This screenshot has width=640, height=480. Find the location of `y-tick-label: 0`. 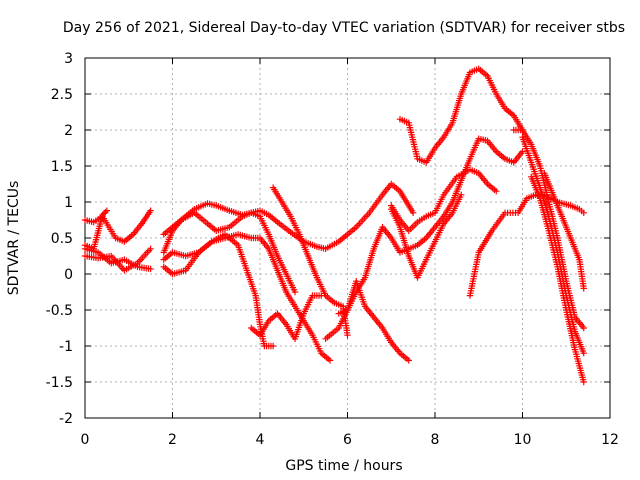

y-tick-label: 0 is located at coordinates (68, 275).